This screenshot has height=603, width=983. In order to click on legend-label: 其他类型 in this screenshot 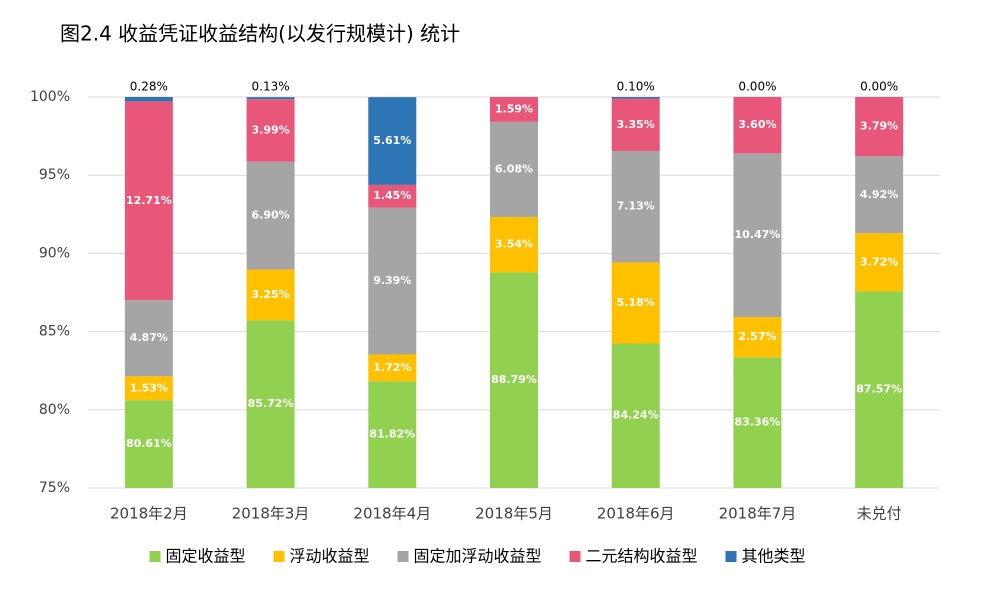, I will do `click(774, 556)`.